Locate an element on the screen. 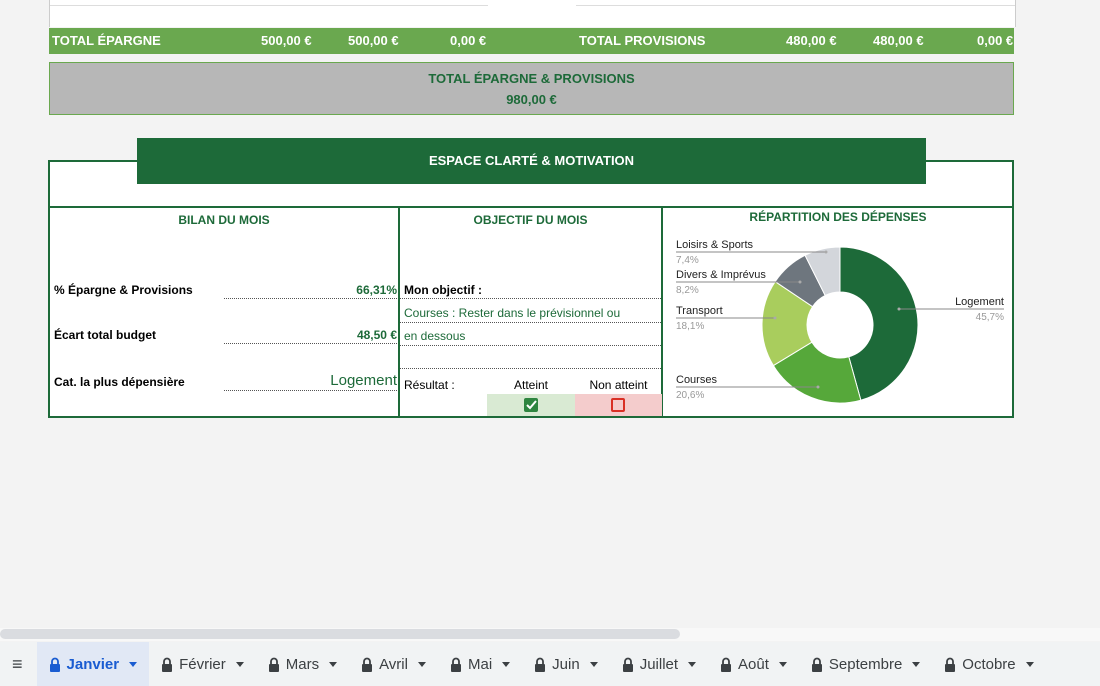 The width and height of the screenshot is (1100, 686). menu-icon: ≡ is located at coordinates (17, 663).